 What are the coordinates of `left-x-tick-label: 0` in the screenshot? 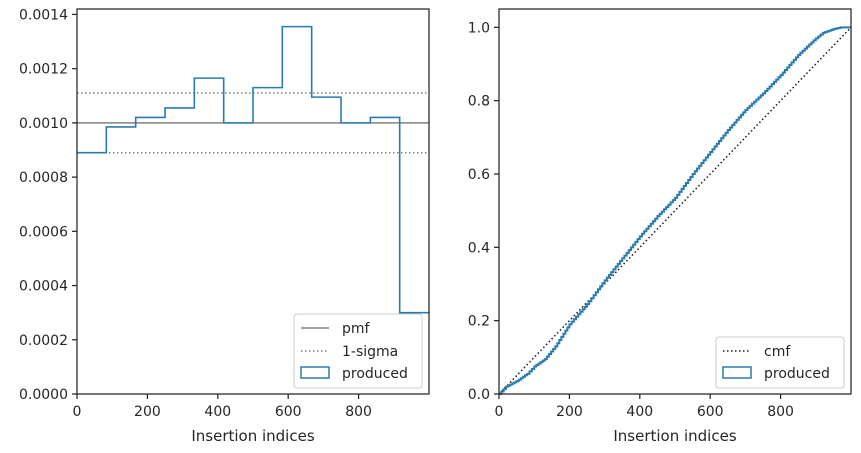 It's located at (77, 412).